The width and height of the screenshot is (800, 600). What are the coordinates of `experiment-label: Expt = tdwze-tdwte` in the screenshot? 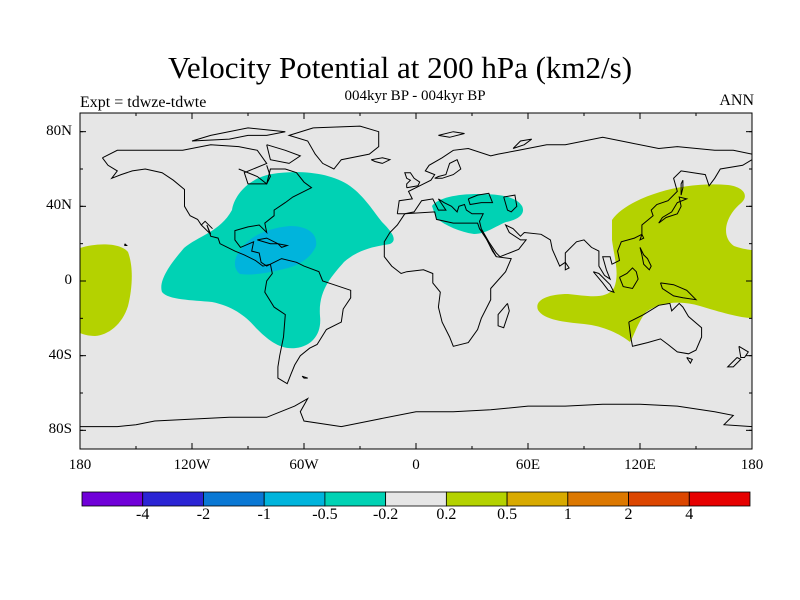 It's located at (143, 102).